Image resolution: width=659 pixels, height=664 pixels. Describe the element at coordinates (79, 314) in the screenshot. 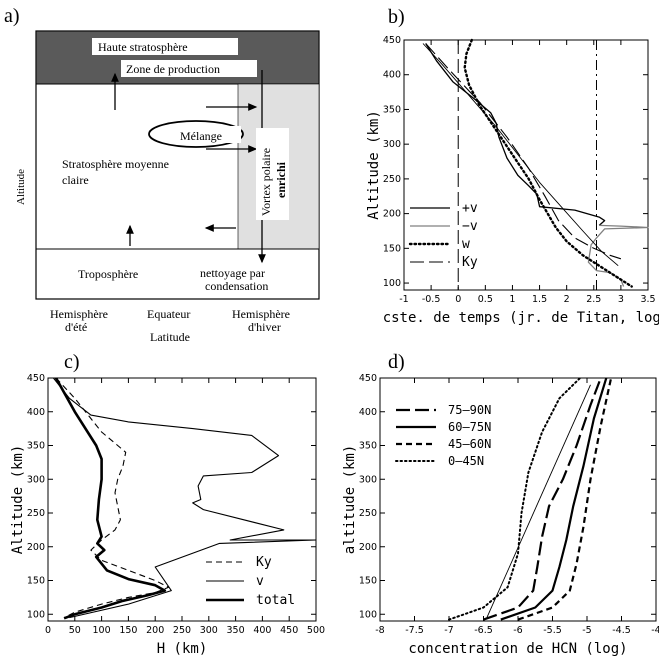

I see `hem-ete-1: Hemisphère` at that location.